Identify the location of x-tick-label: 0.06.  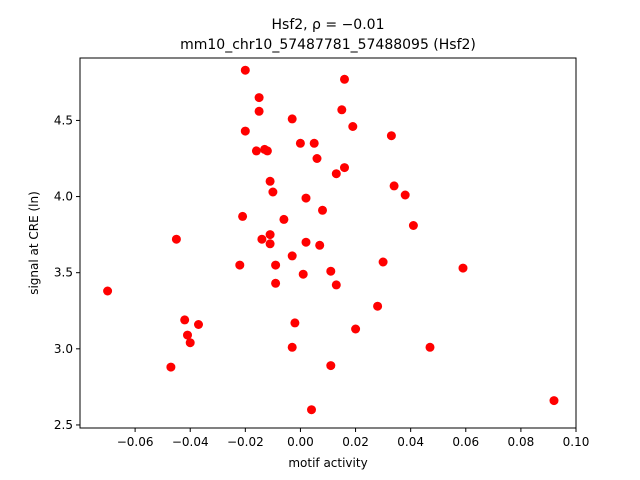
(465, 442).